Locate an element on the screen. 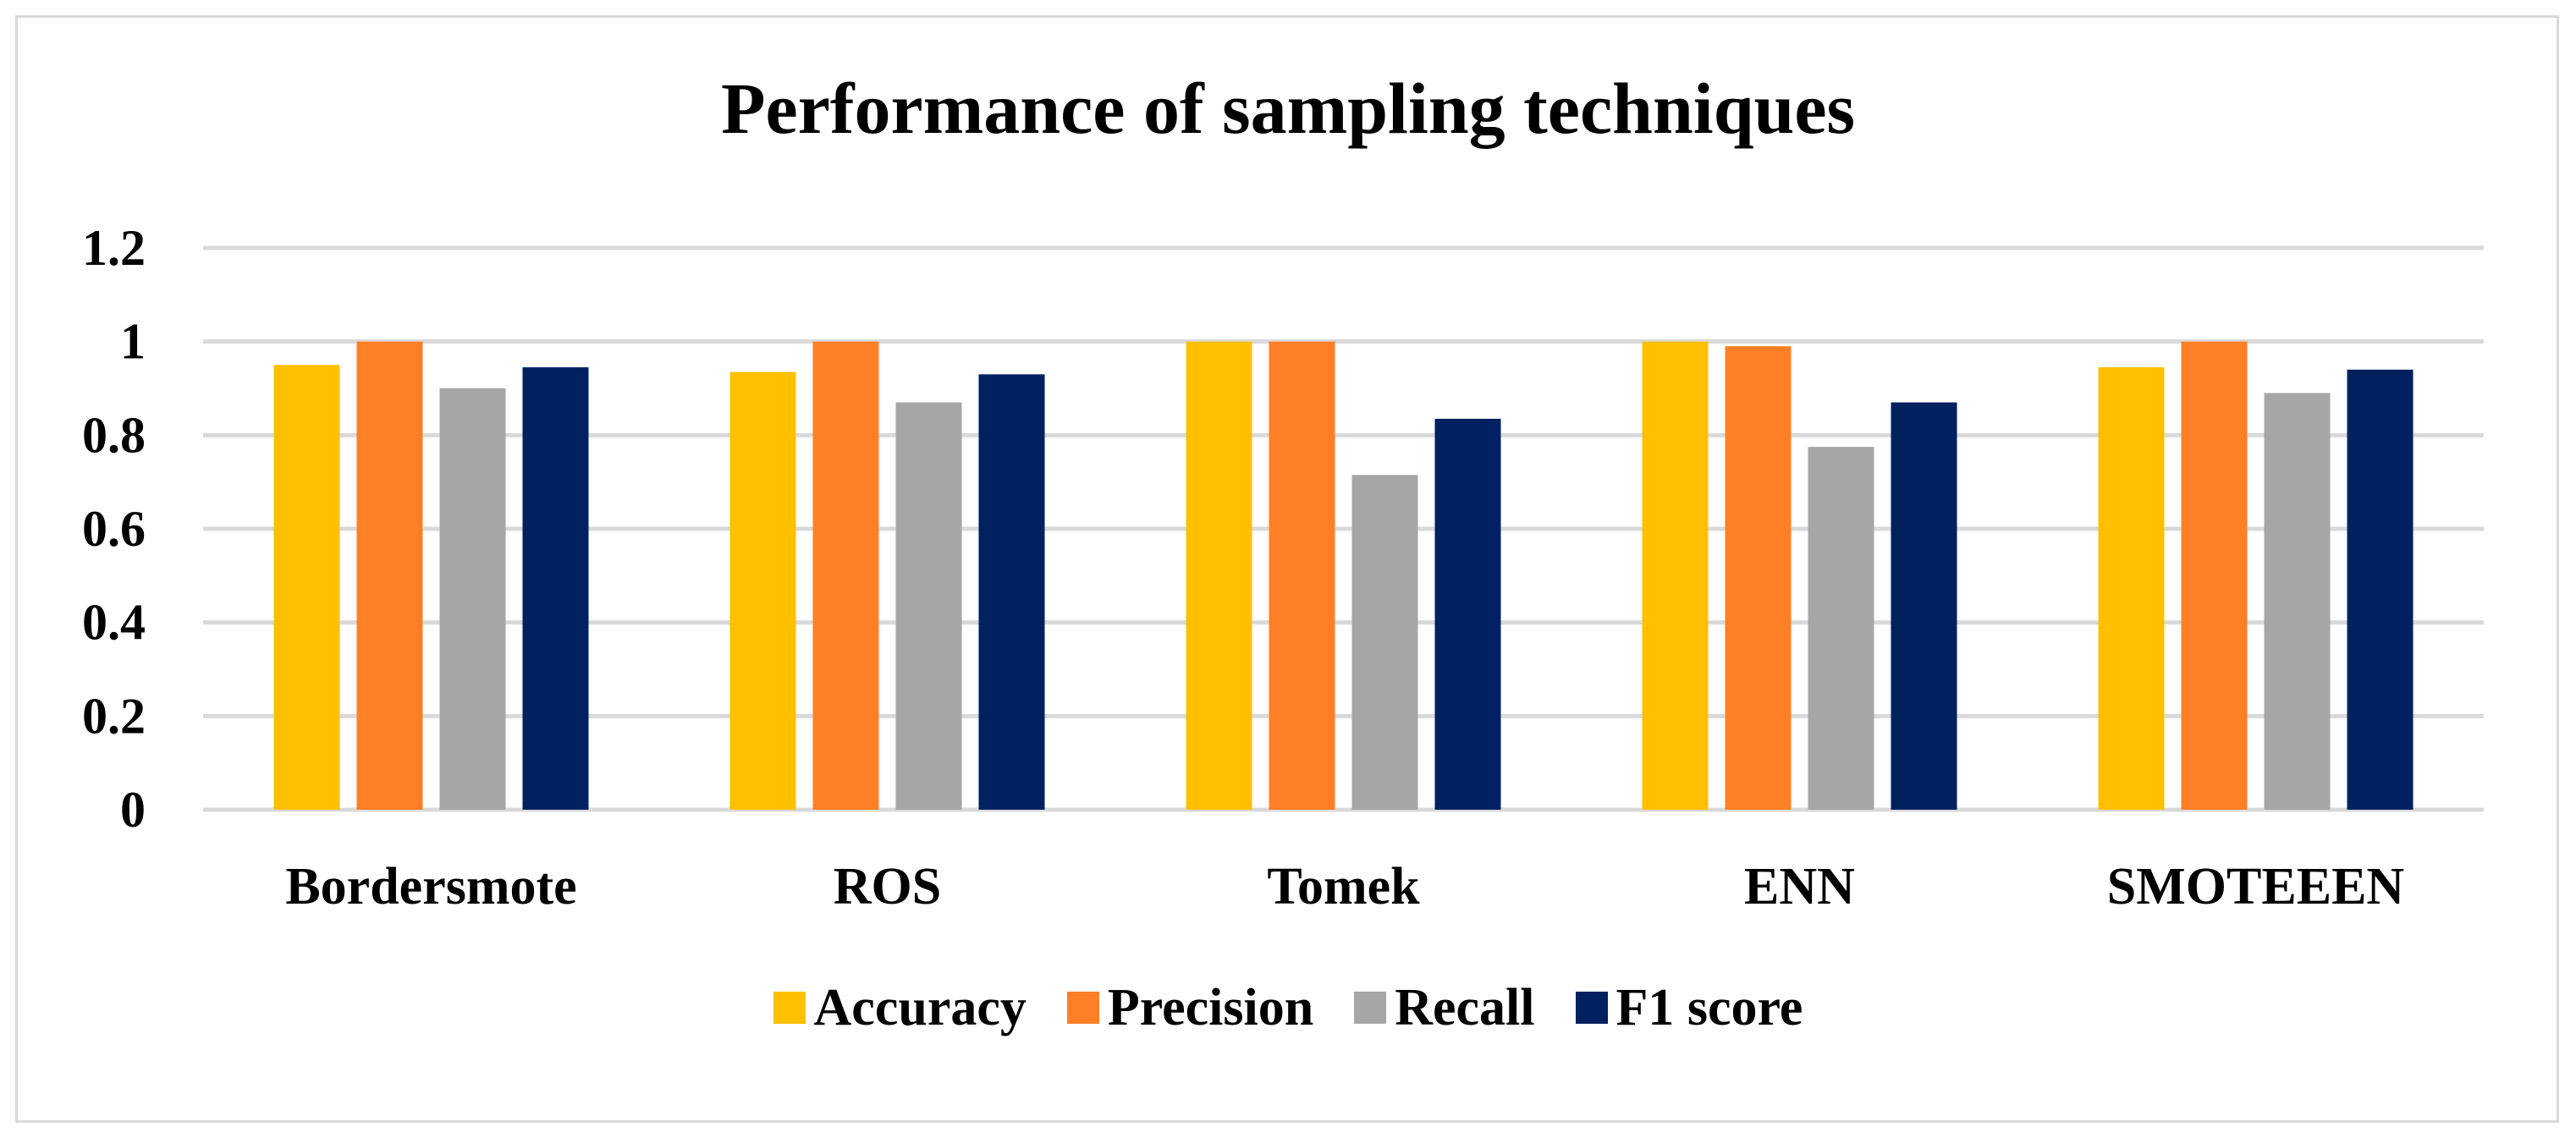 The width and height of the screenshot is (2576, 1138). y-tick-label: 0.2 is located at coordinates (114, 716).